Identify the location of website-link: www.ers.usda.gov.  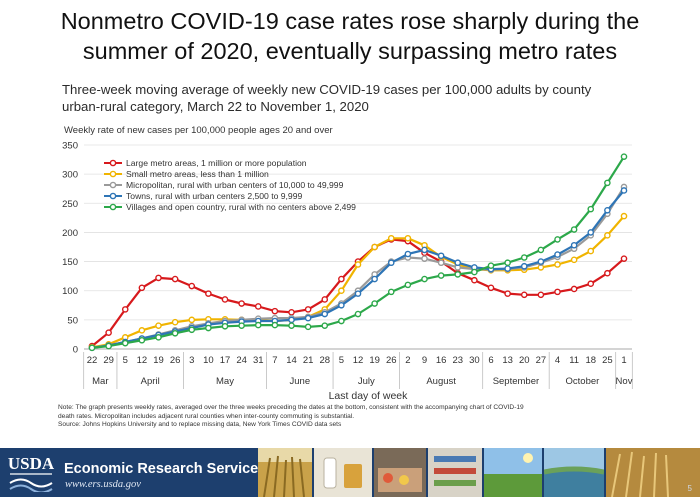
(103, 484).